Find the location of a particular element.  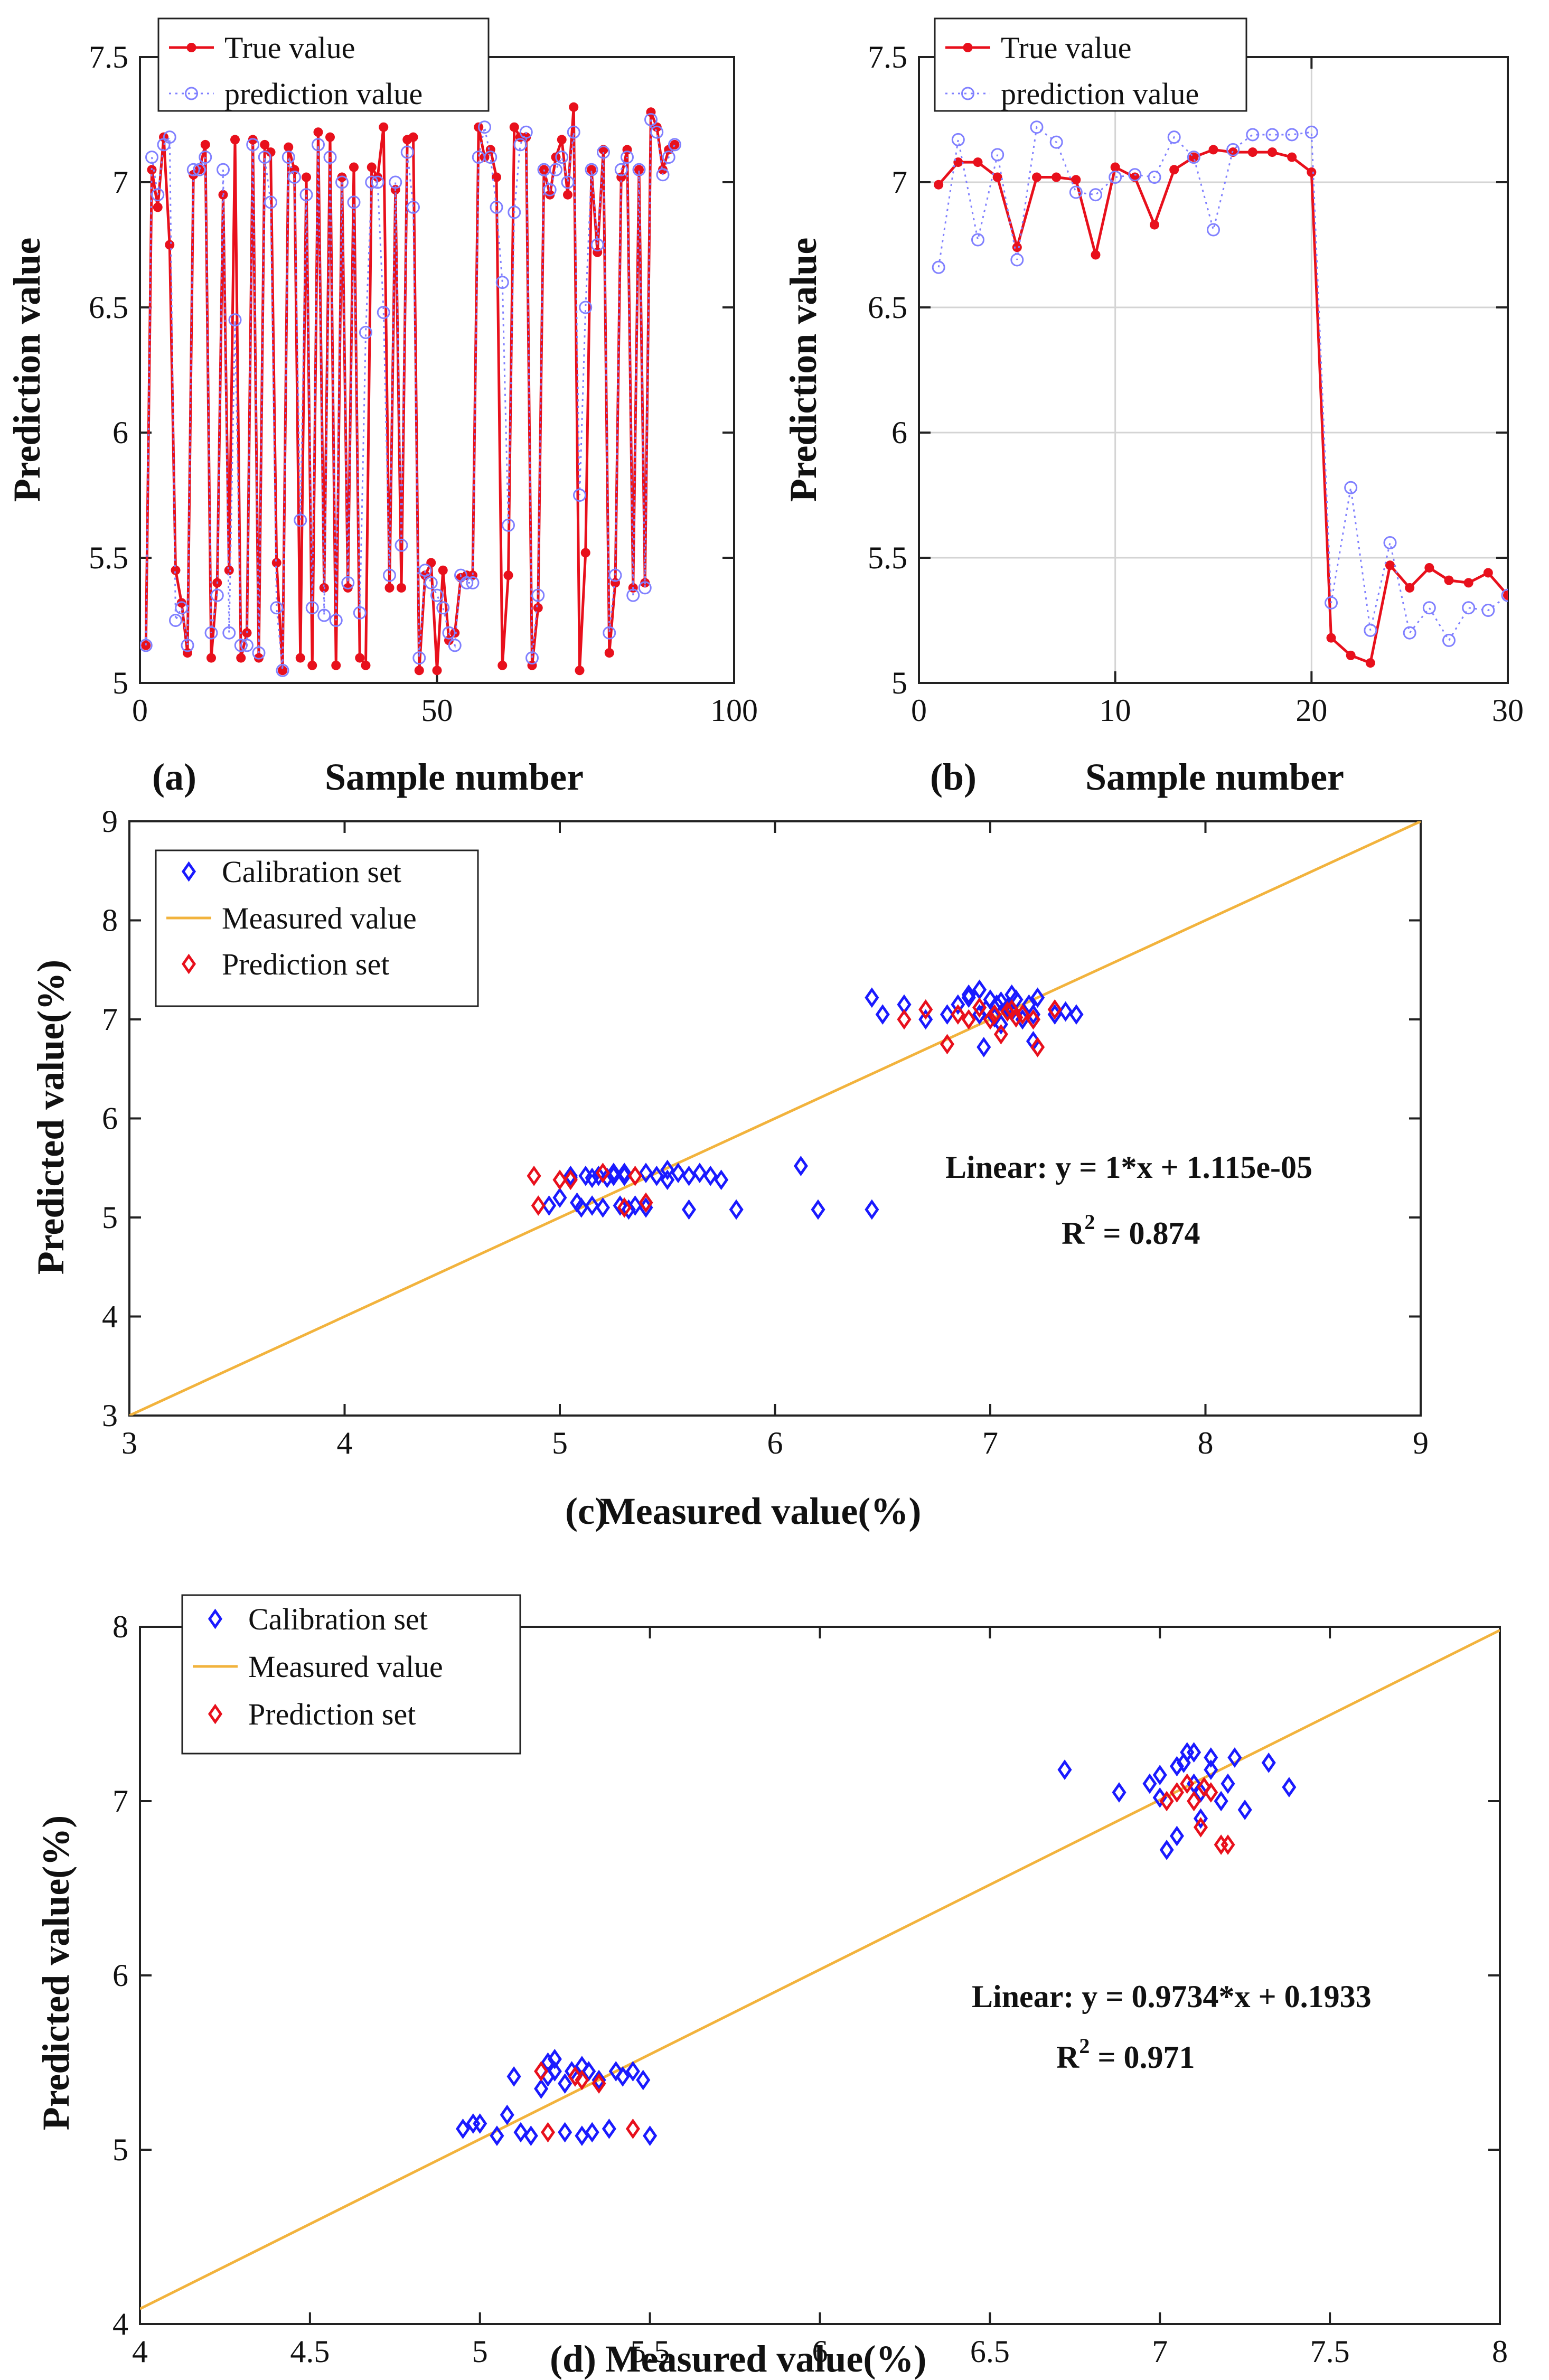

panel-label: (a) is located at coordinates (174, 777).